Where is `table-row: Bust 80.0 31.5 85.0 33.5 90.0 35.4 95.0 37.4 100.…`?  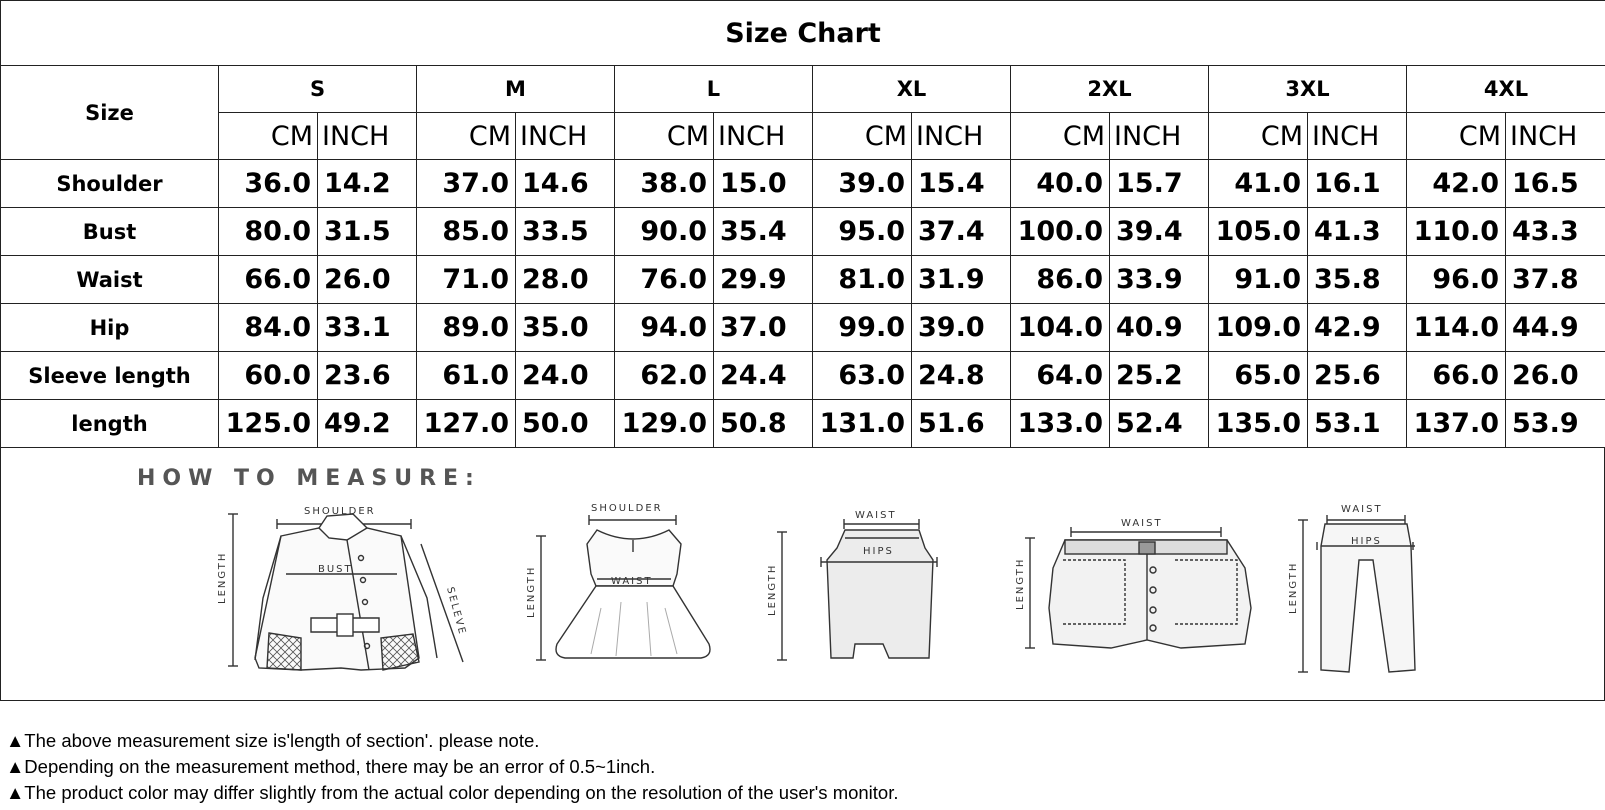
table-row: Bust 80.0 31.5 85.0 33.5 90.0 35.4 95.0 37.4 100.… is located at coordinates (802, 231).